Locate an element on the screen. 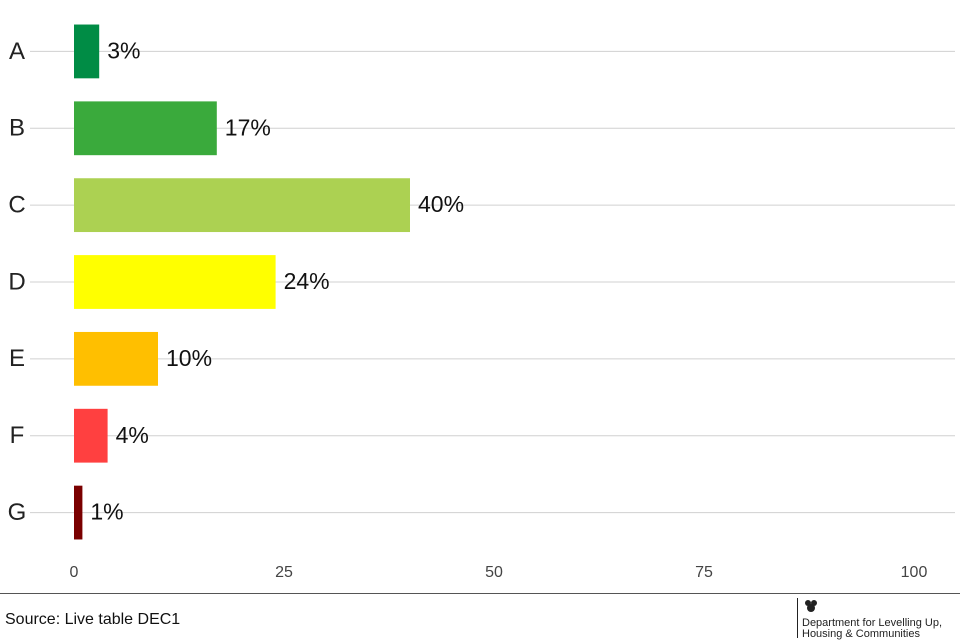 Image resolution: width=960 pixels, height=640 pixels. y-tick-label: E is located at coordinates (17, 358).